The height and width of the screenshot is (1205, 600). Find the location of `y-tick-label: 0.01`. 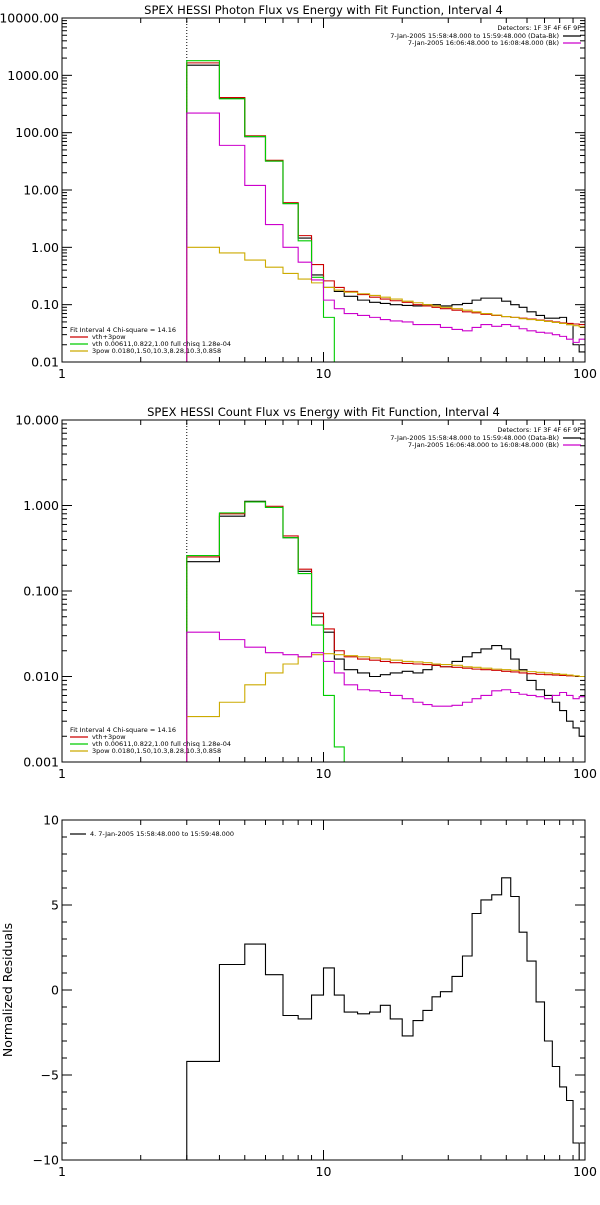

y-tick-label: 0.01 is located at coordinates (45, 362).